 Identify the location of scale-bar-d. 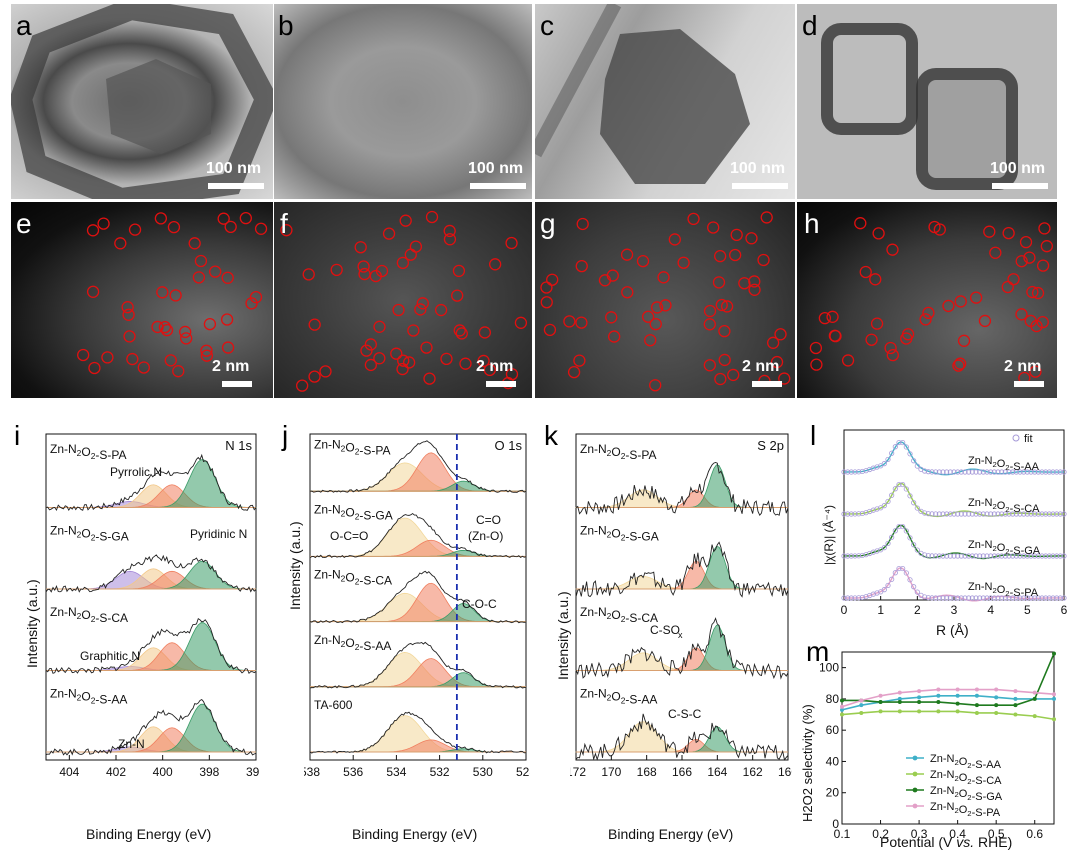
(1020, 186).